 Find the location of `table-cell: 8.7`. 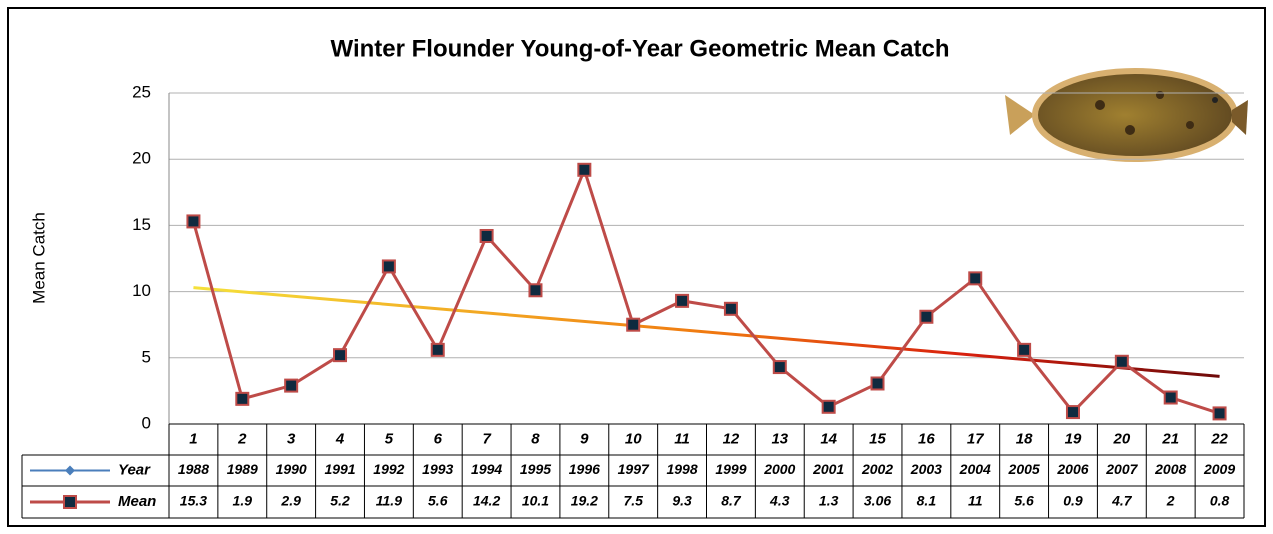

table-cell: 8.7 is located at coordinates (731, 501).